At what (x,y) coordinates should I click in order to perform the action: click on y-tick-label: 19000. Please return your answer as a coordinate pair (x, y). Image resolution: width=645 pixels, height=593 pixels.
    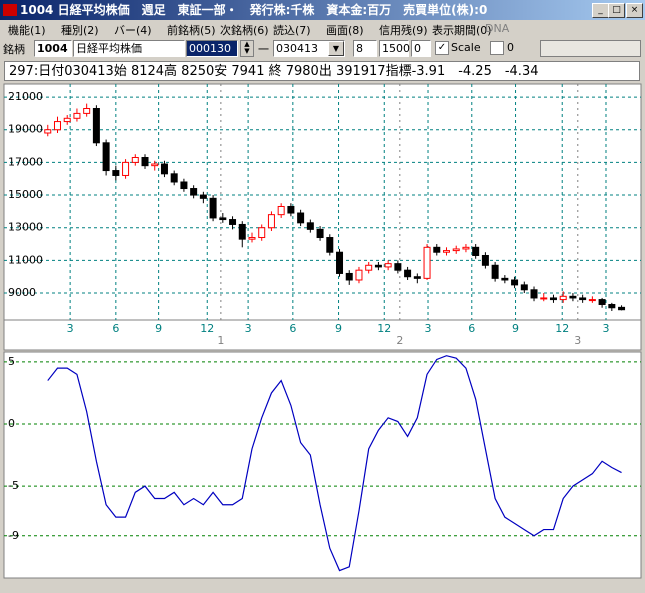
    Looking at the image, I should click on (25, 129).